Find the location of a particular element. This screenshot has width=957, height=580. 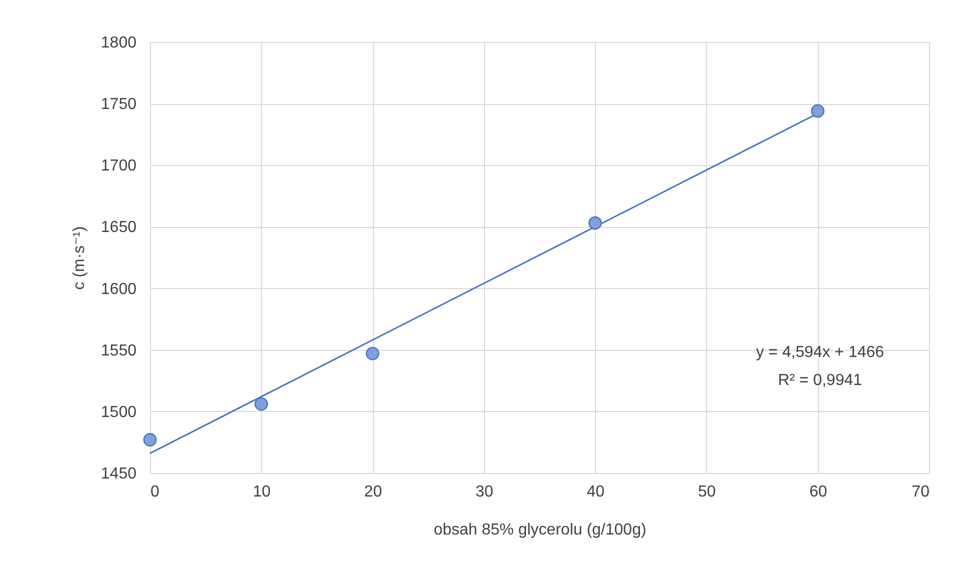

y-tick-label: 1650 is located at coordinates (118, 227).